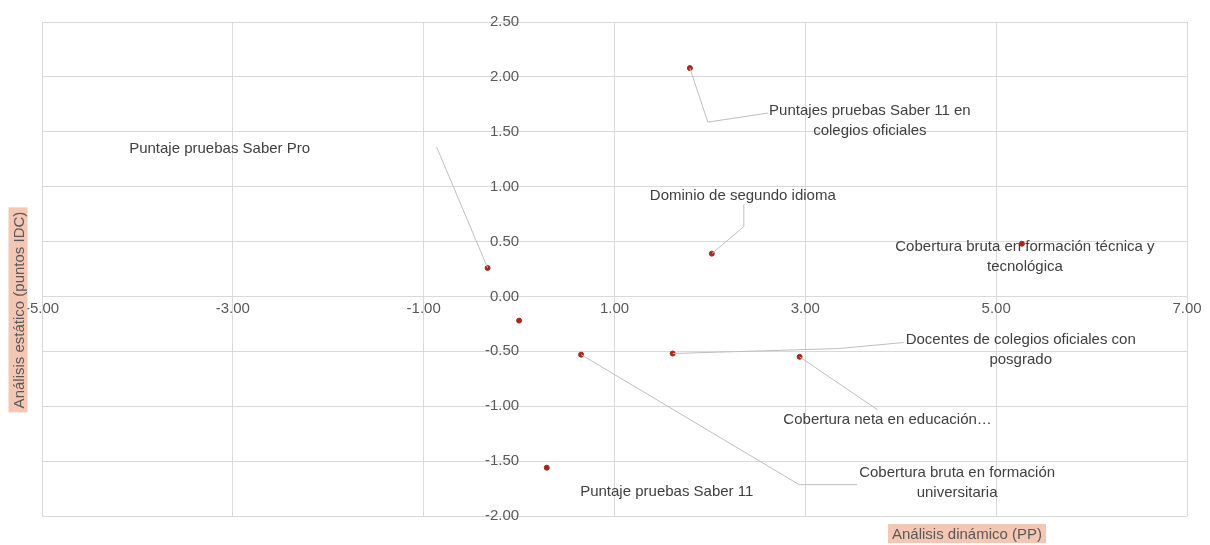 This screenshot has height=545, width=1210. I want to click on annotation: Puntajes pruebas Saber 11 en colegios oficiales, so click(870, 120).